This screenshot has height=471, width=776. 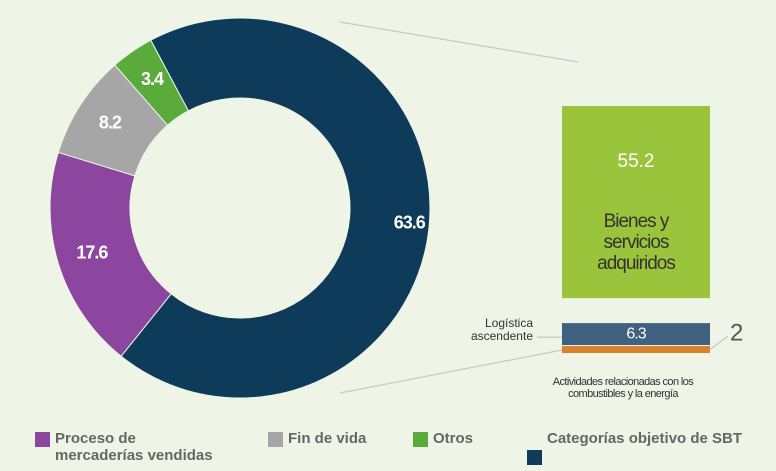 What do you see at coordinates (92, 252) in the screenshot?
I see `data-label: 17.6` at bounding box center [92, 252].